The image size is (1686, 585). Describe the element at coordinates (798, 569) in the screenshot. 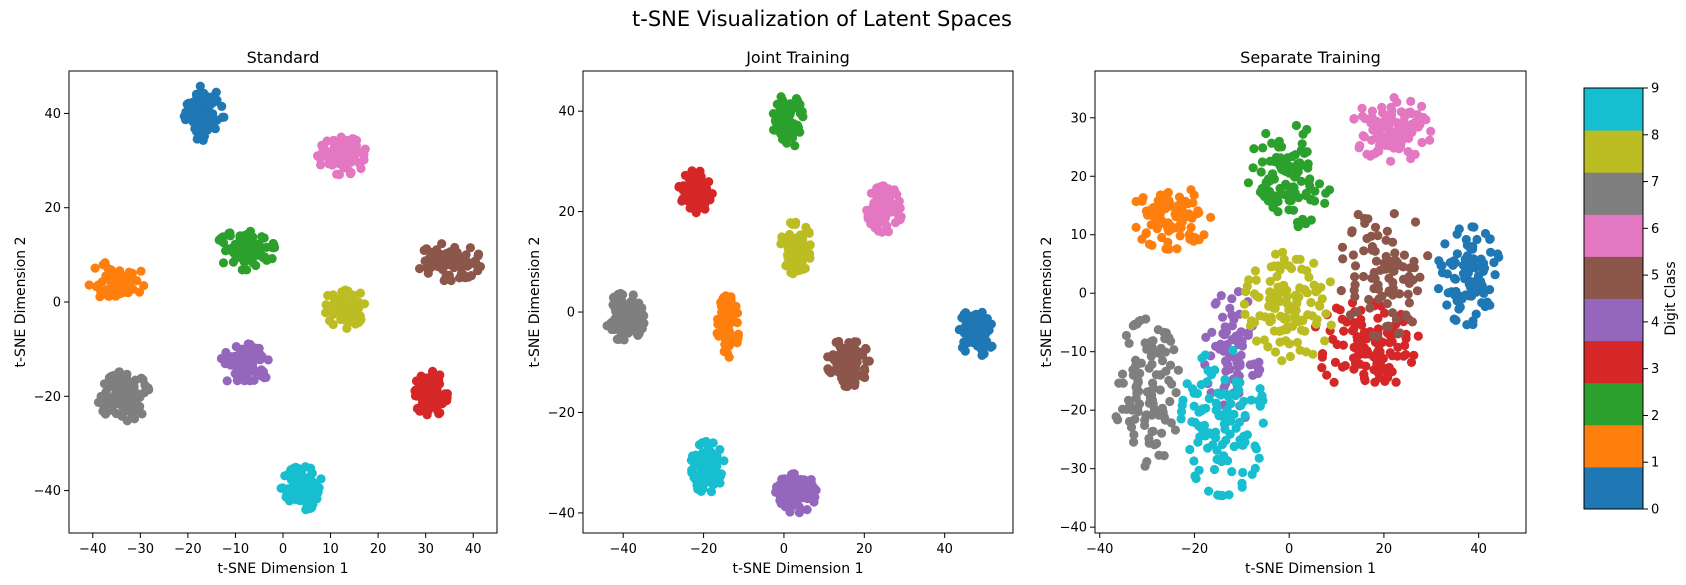

I see `x-axis-label: t-SNE Dimension 1` at that location.